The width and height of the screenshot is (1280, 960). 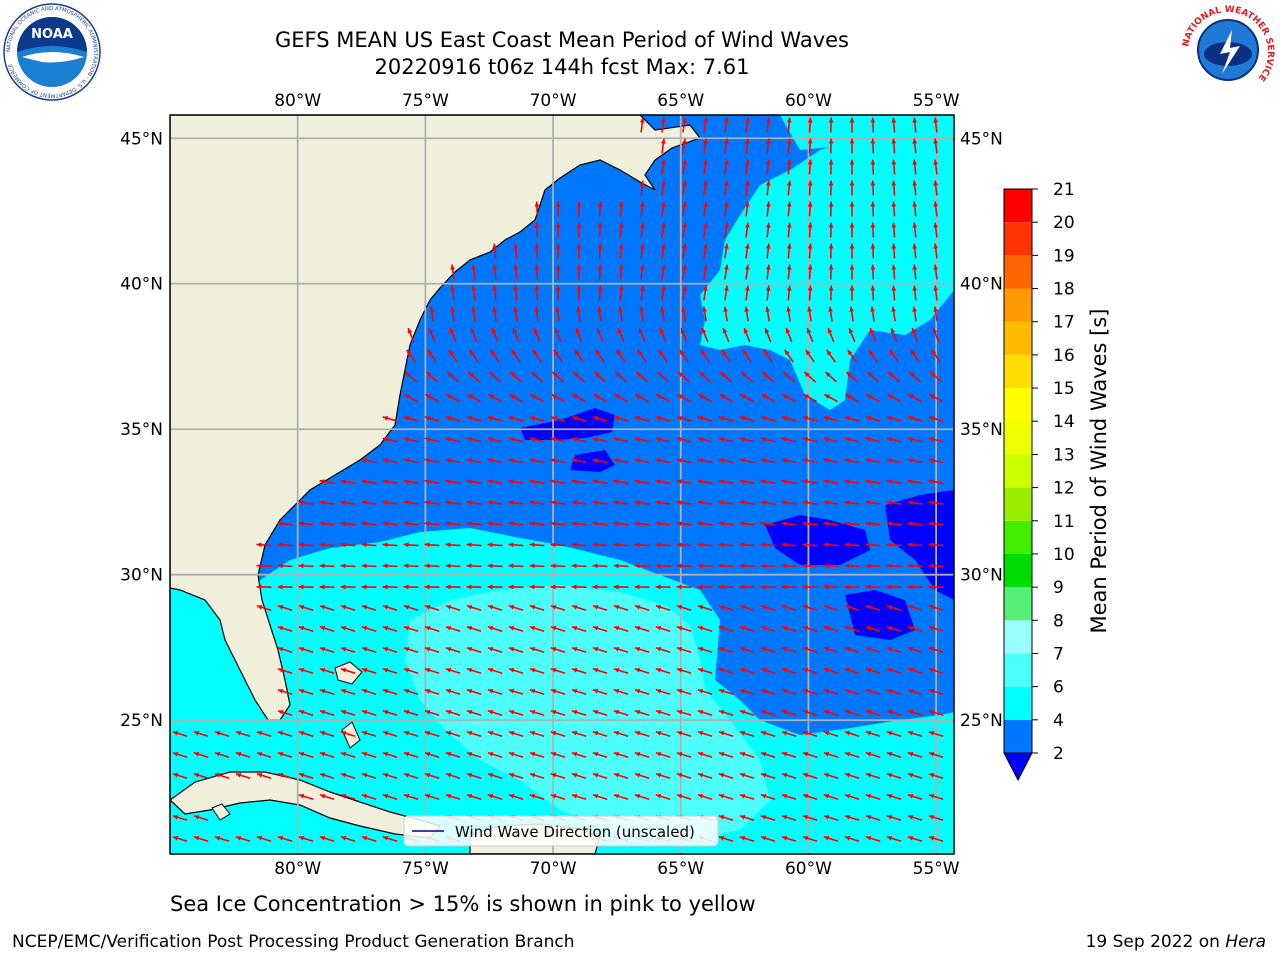 I want to click on land-island, so click(x=221, y=812).